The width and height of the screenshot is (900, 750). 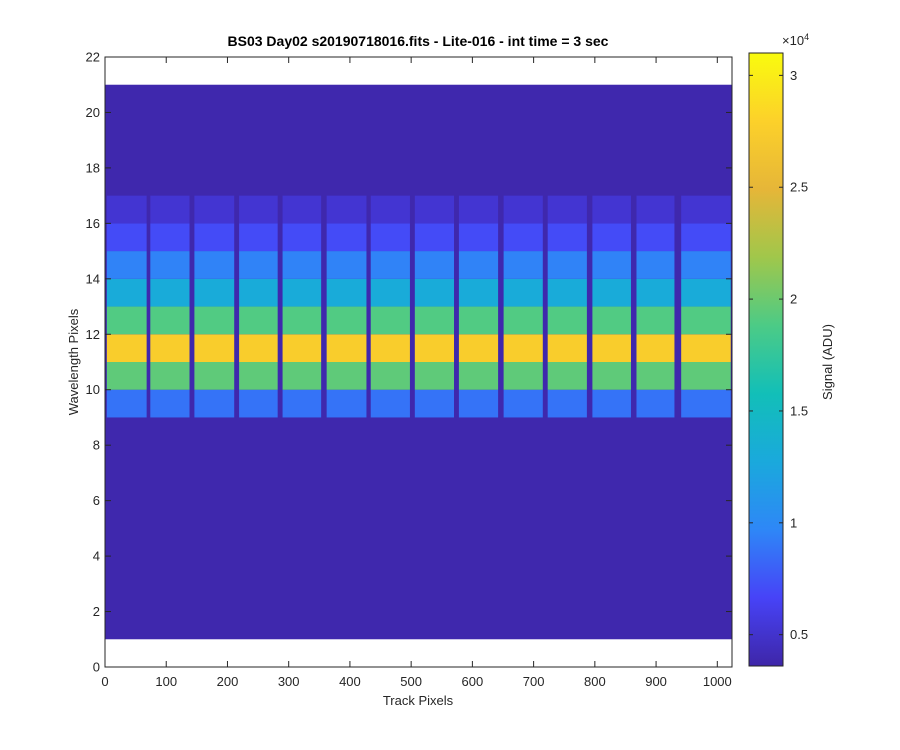 I want to click on x-tick-label: 700, so click(x=534, y=681).